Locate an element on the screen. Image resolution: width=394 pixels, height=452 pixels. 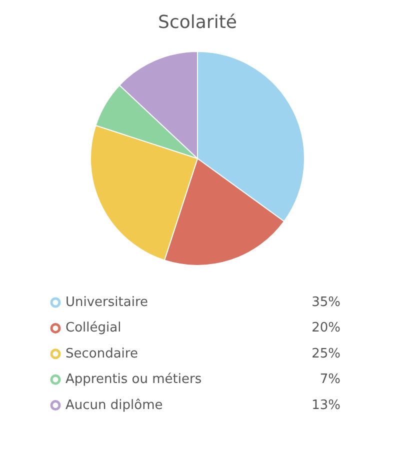
chart-title: Scolarité is located at coordinates (197, 22).